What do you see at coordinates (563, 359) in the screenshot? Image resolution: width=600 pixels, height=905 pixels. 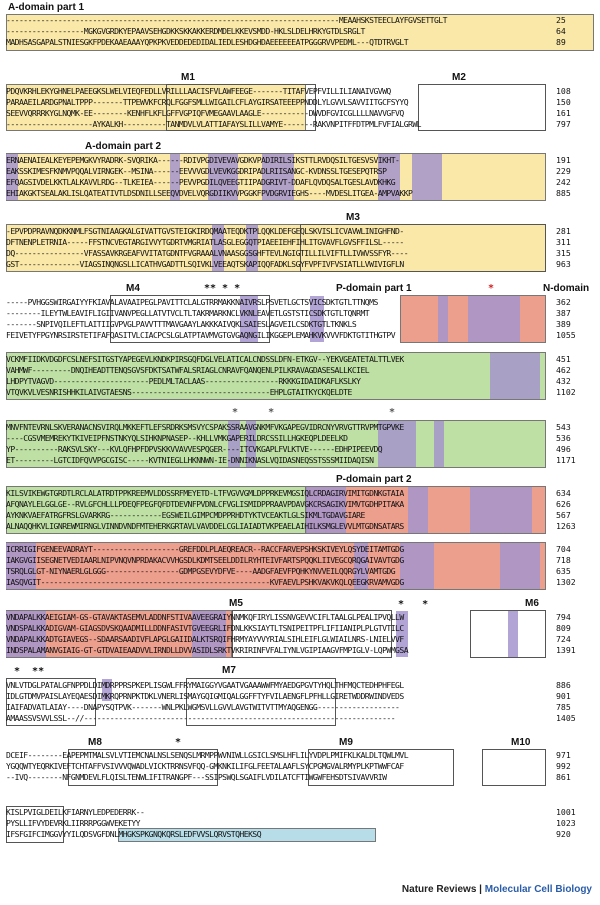 I see `residue-number: 451` at bounding box center [563, 359].